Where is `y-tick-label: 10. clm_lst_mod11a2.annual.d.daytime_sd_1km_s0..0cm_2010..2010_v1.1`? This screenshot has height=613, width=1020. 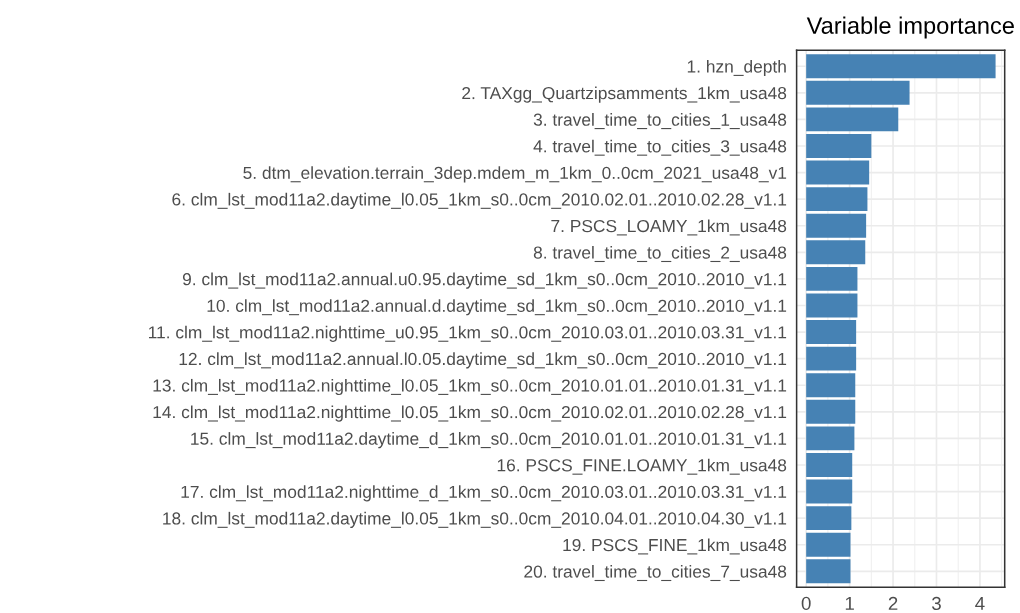 y-tick-label: 10. clm_lst_mod11a2.annual.d.daytime_sd_1km_s0..0cm_2010..2010_v1.1 is located at coordinates (497, 307).